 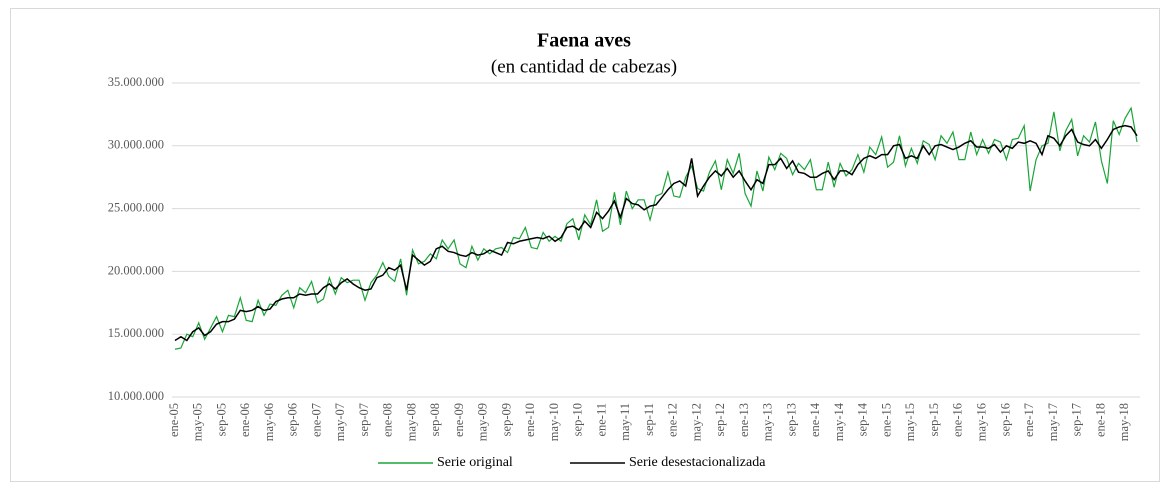 I want to click on x-tick-label: may-05, so click(x=198, y=422).